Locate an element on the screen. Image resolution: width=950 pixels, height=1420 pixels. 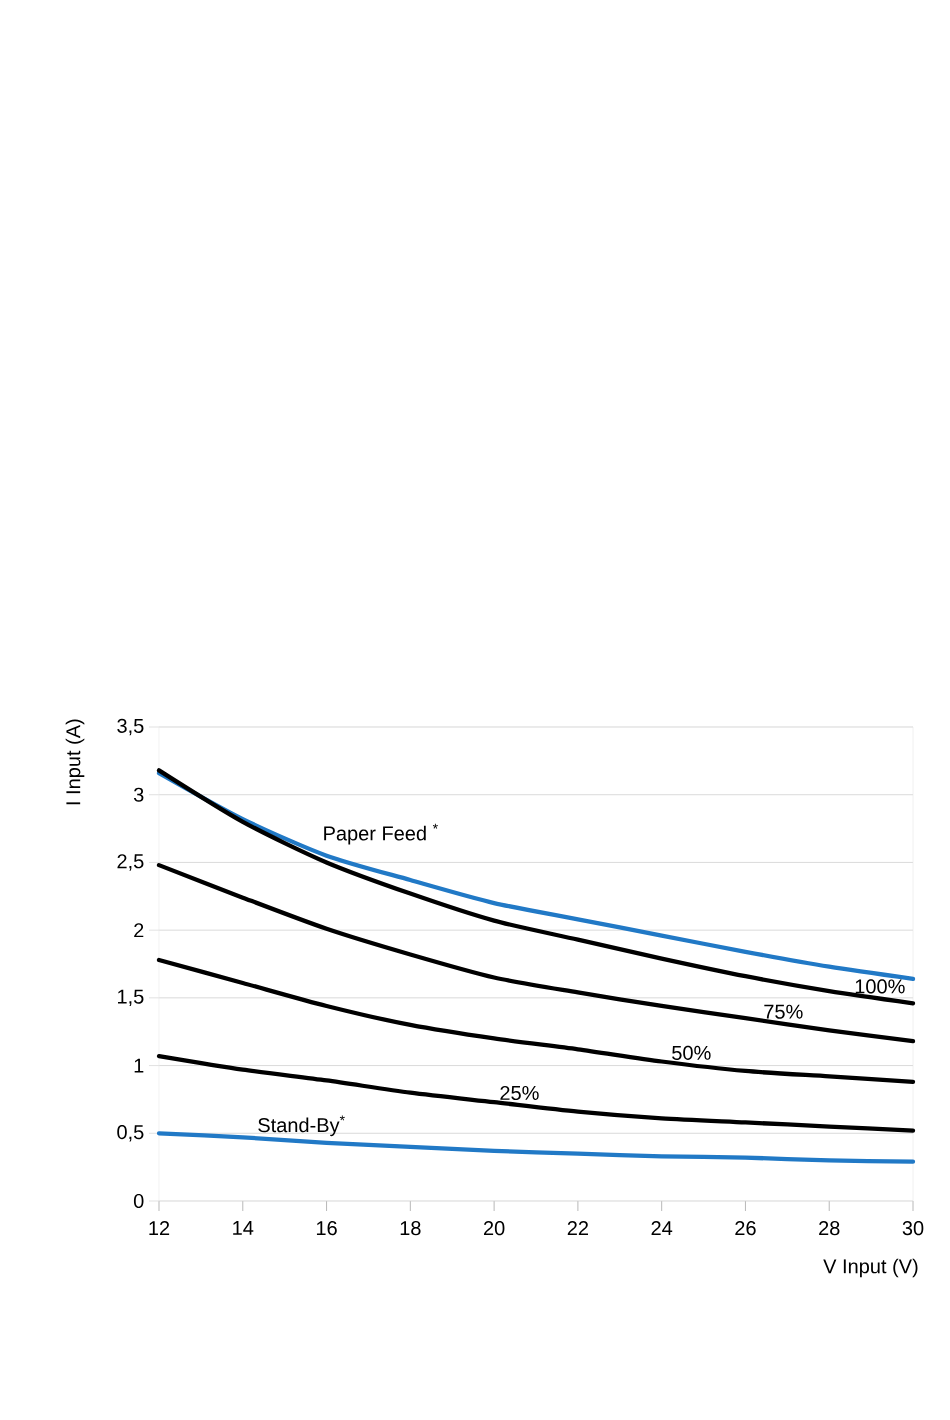
series-label: 100% is located at coordinates (880, 986).